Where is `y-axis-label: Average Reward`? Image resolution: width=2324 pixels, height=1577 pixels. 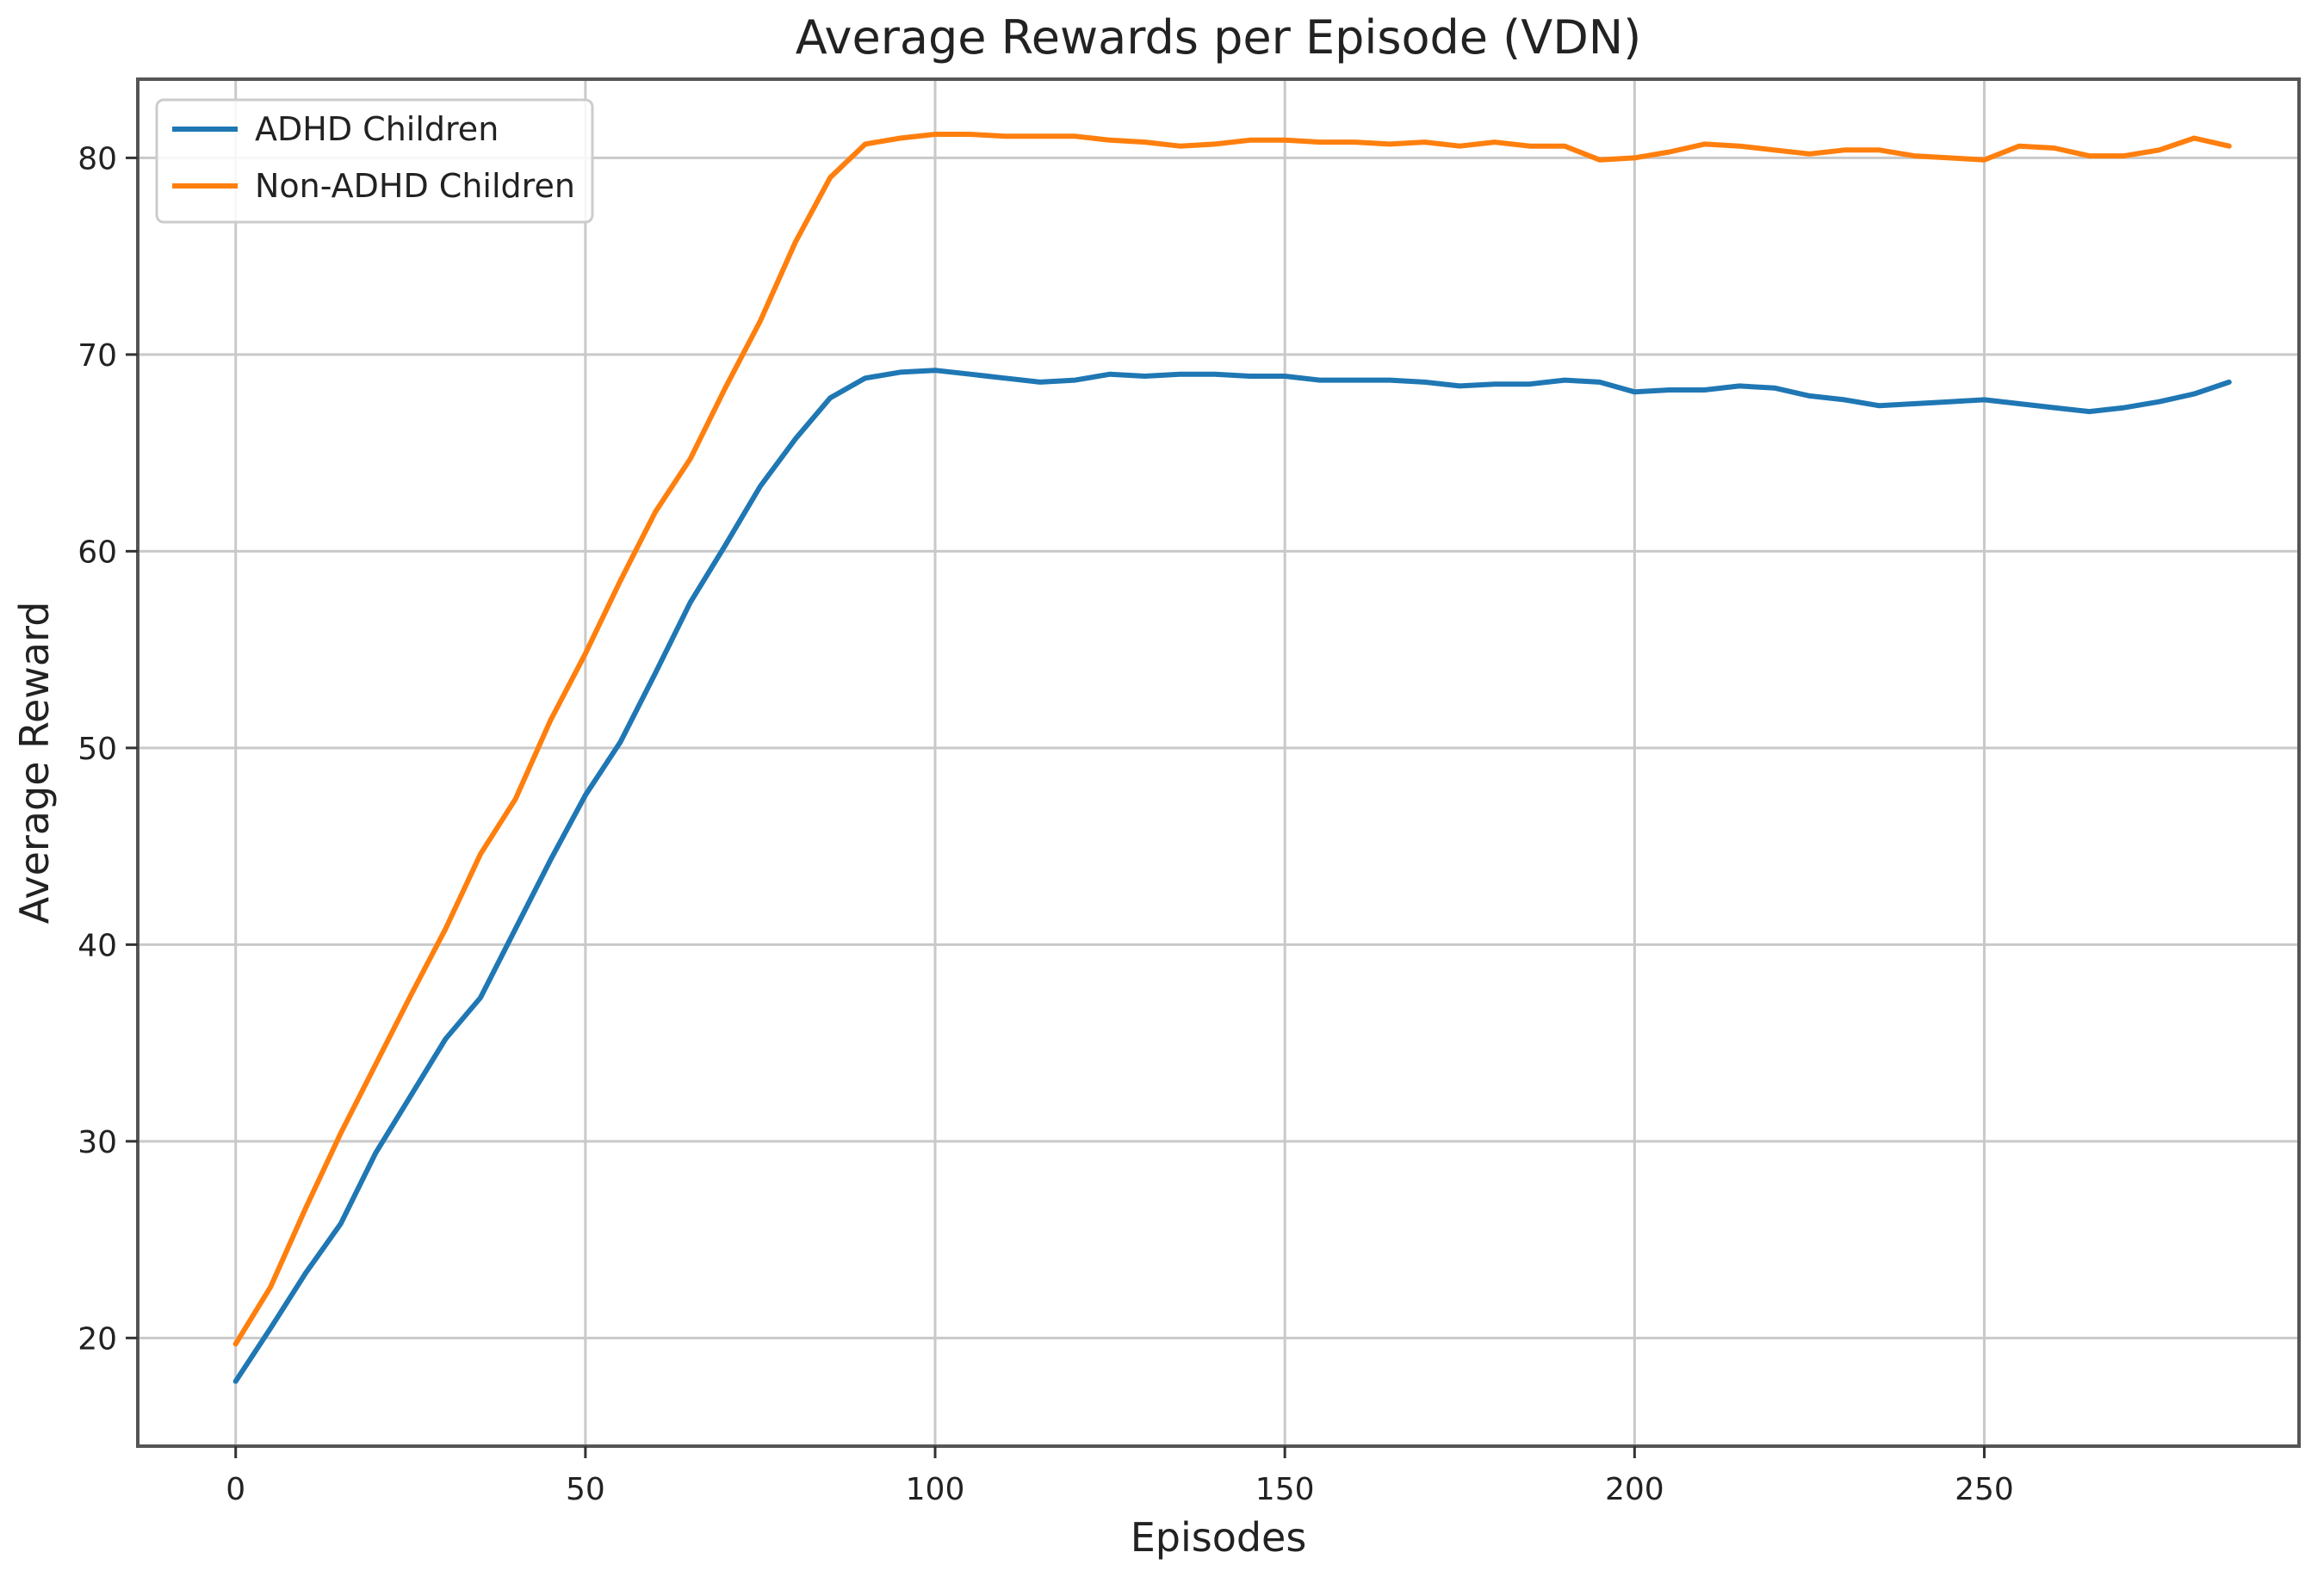
y-axis-label: Average Reward is located at coordinates (35, 763).